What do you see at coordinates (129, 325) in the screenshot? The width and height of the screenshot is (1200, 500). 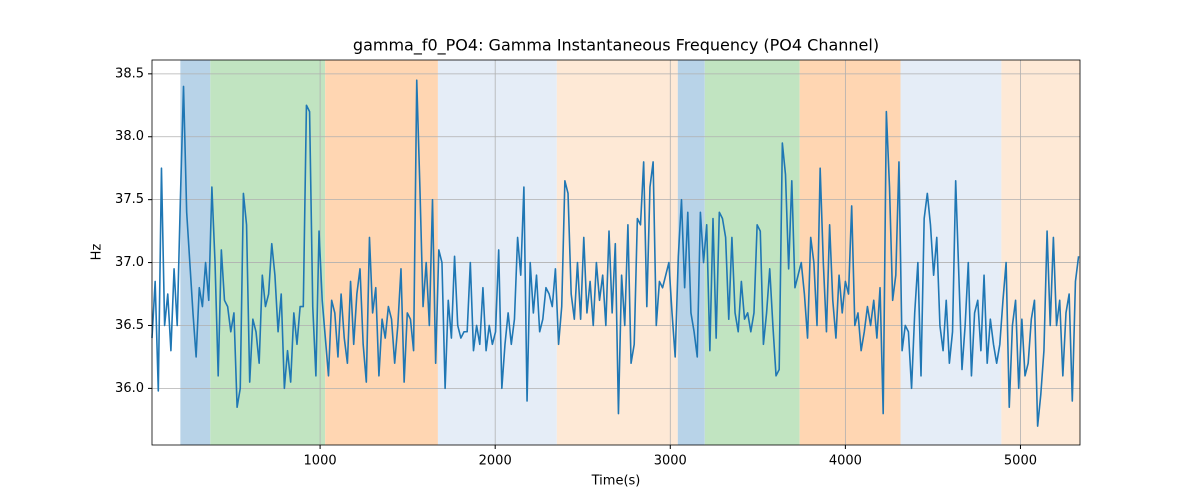 I see `y-tick-label: 36.5` at bounding box center [129, 325].